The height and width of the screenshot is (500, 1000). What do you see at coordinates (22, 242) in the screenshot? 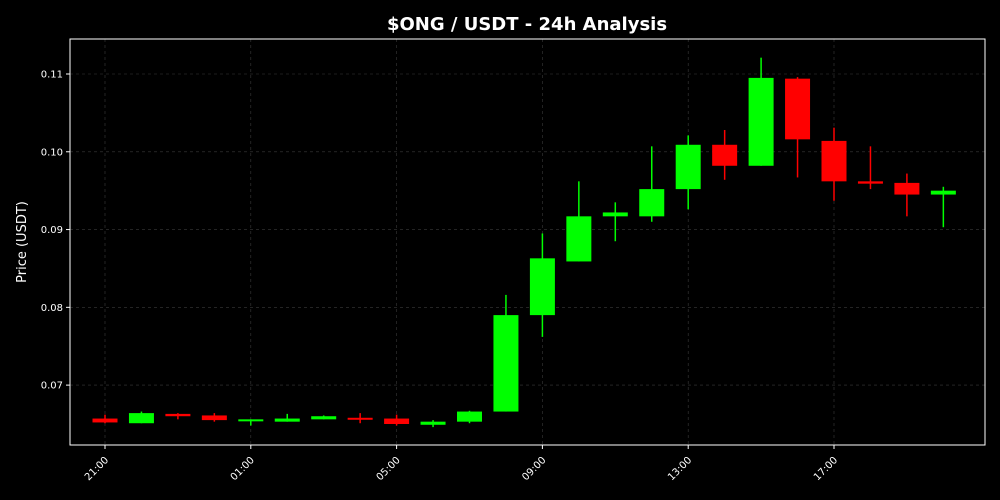
I see `y-axis-label: Price (USDT)` at bounding box center [22, 242].